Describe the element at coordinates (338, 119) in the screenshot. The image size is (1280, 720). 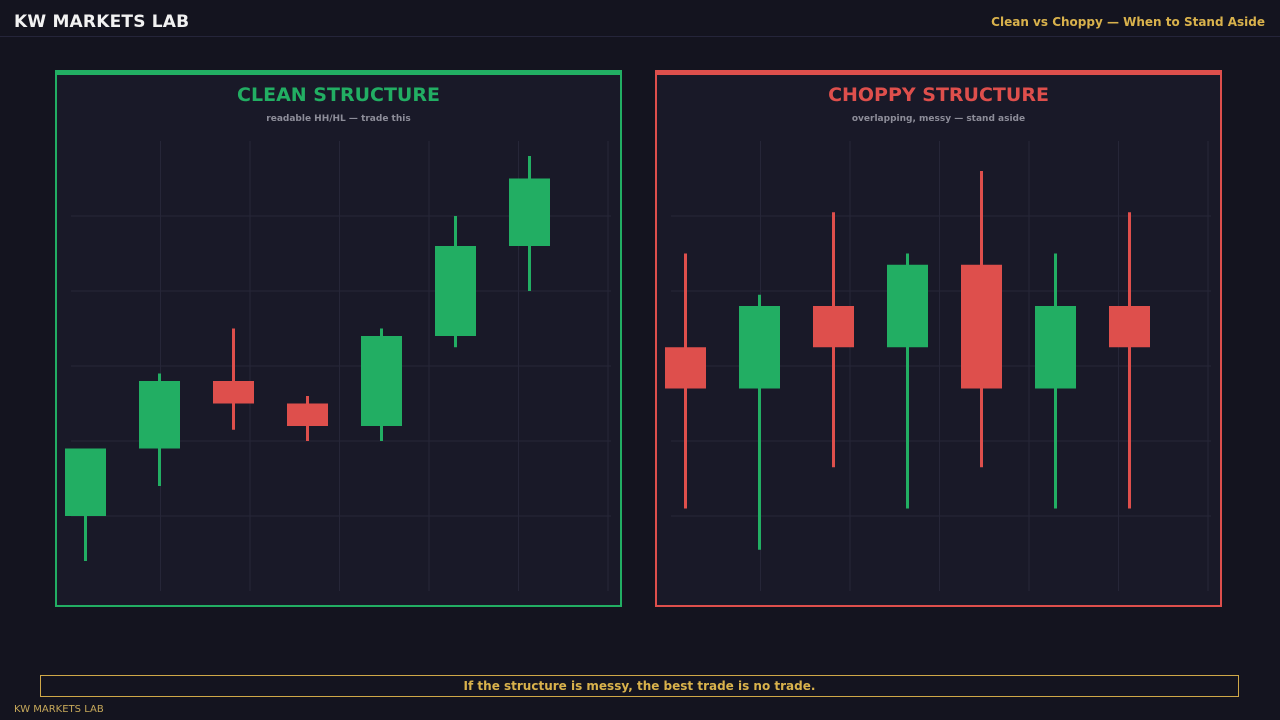
I see `clean-panel-subtitle: readable HH/HL — trade this` at that location.